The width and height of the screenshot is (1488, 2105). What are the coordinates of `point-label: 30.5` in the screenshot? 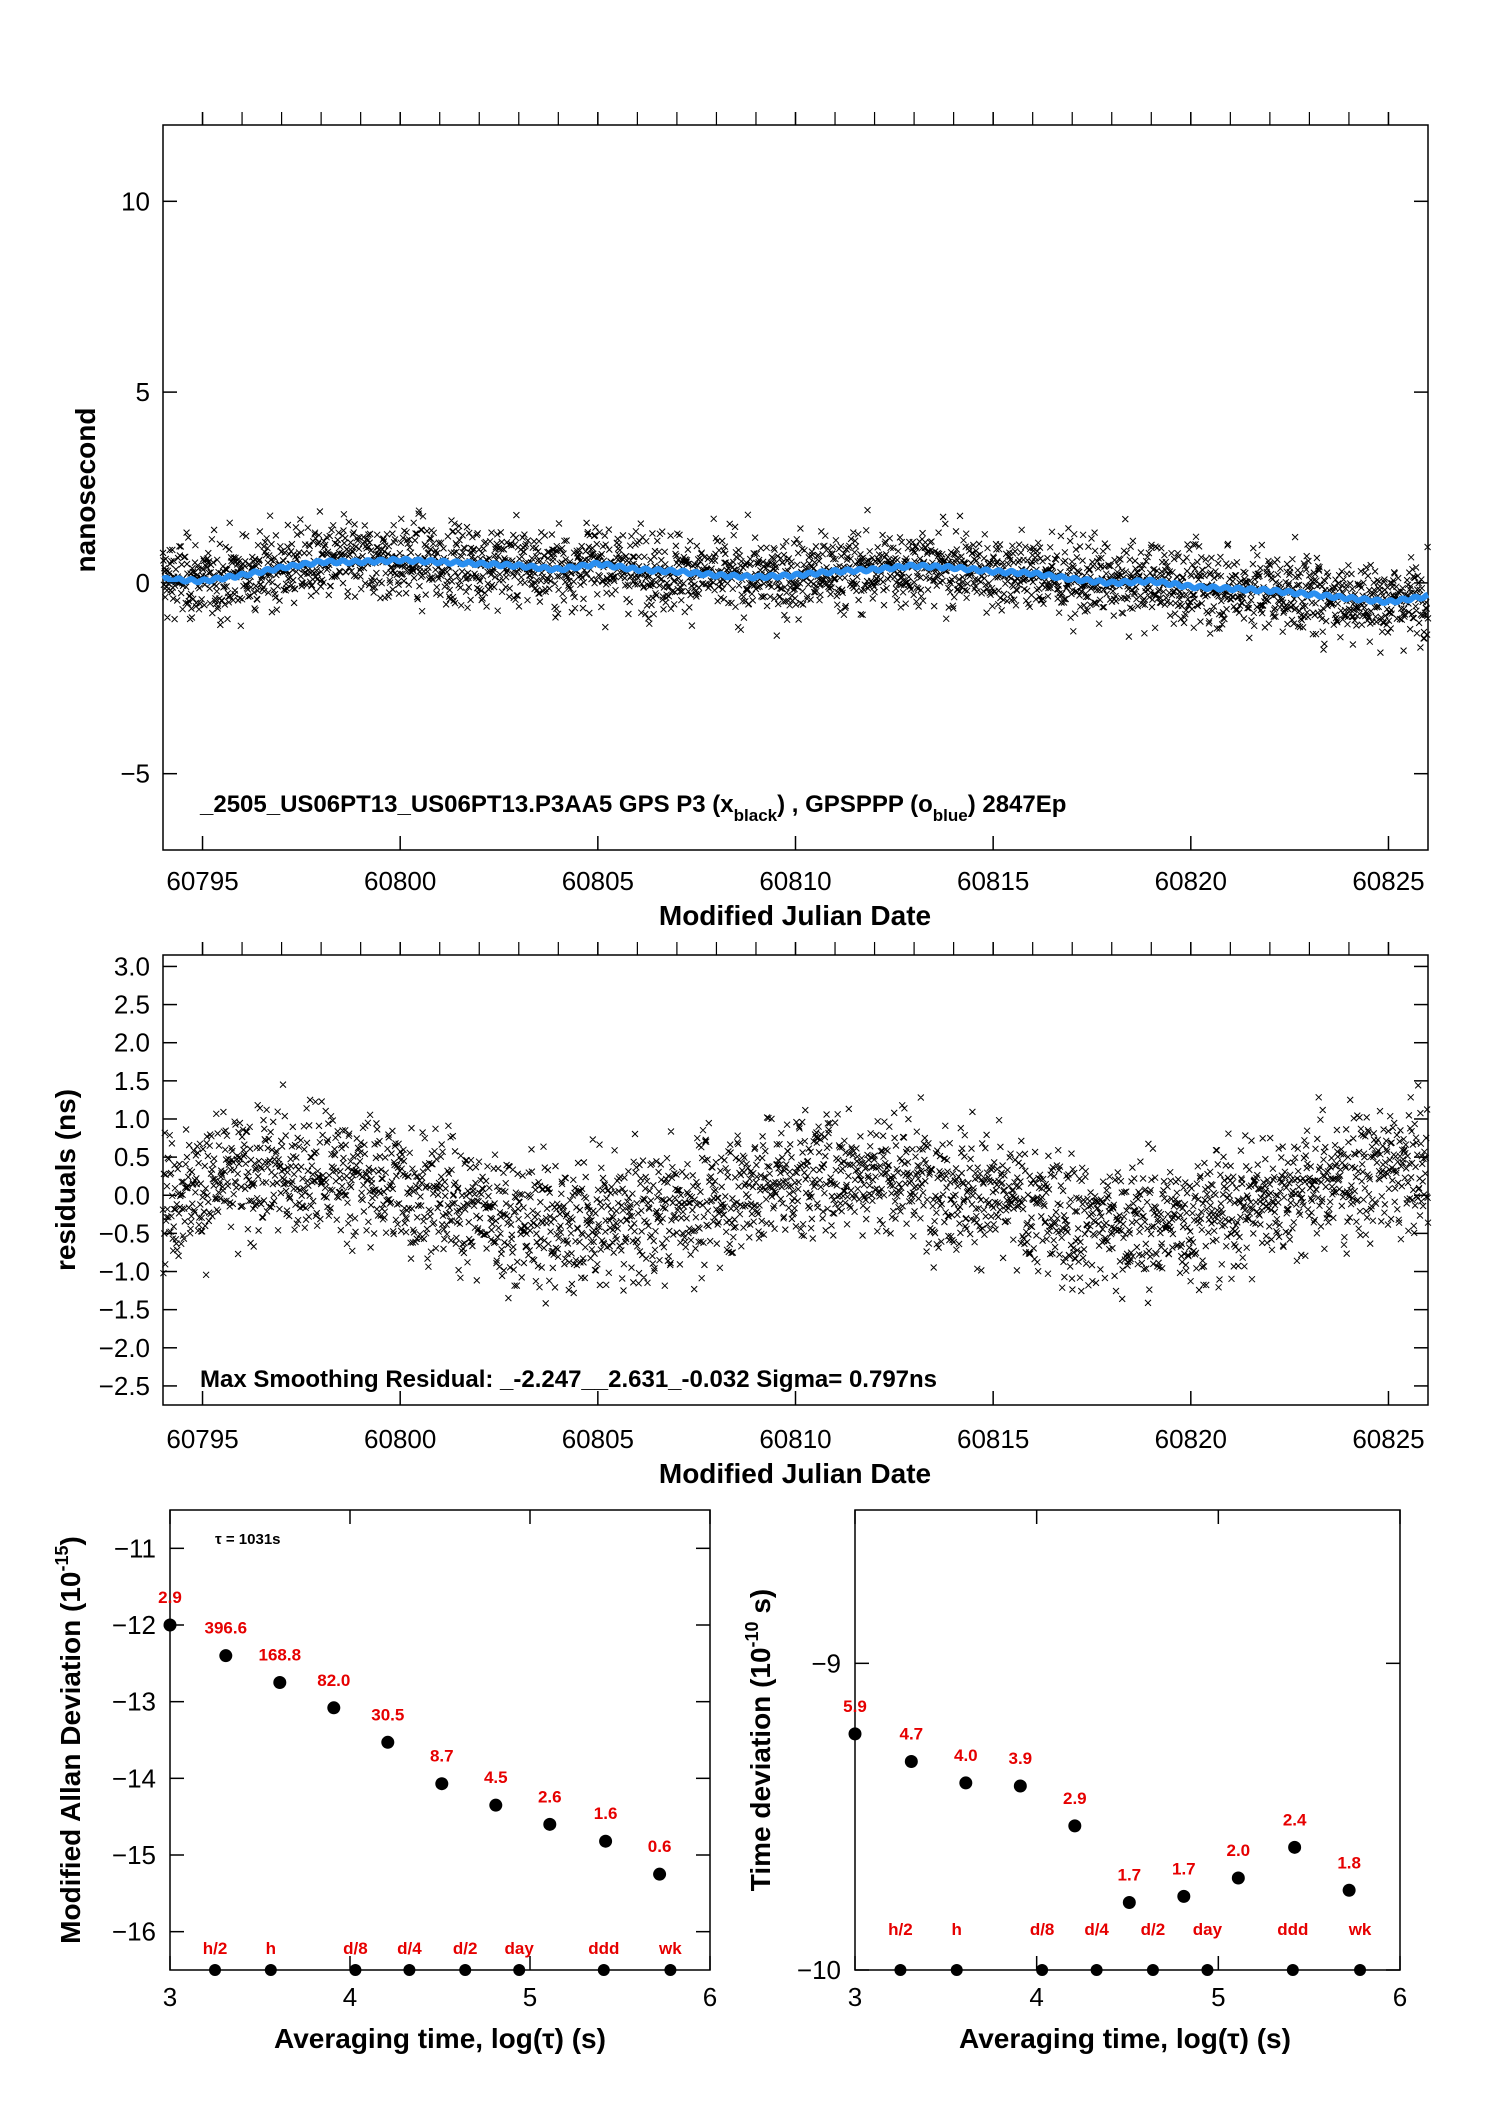 It's located at (387, 1714).